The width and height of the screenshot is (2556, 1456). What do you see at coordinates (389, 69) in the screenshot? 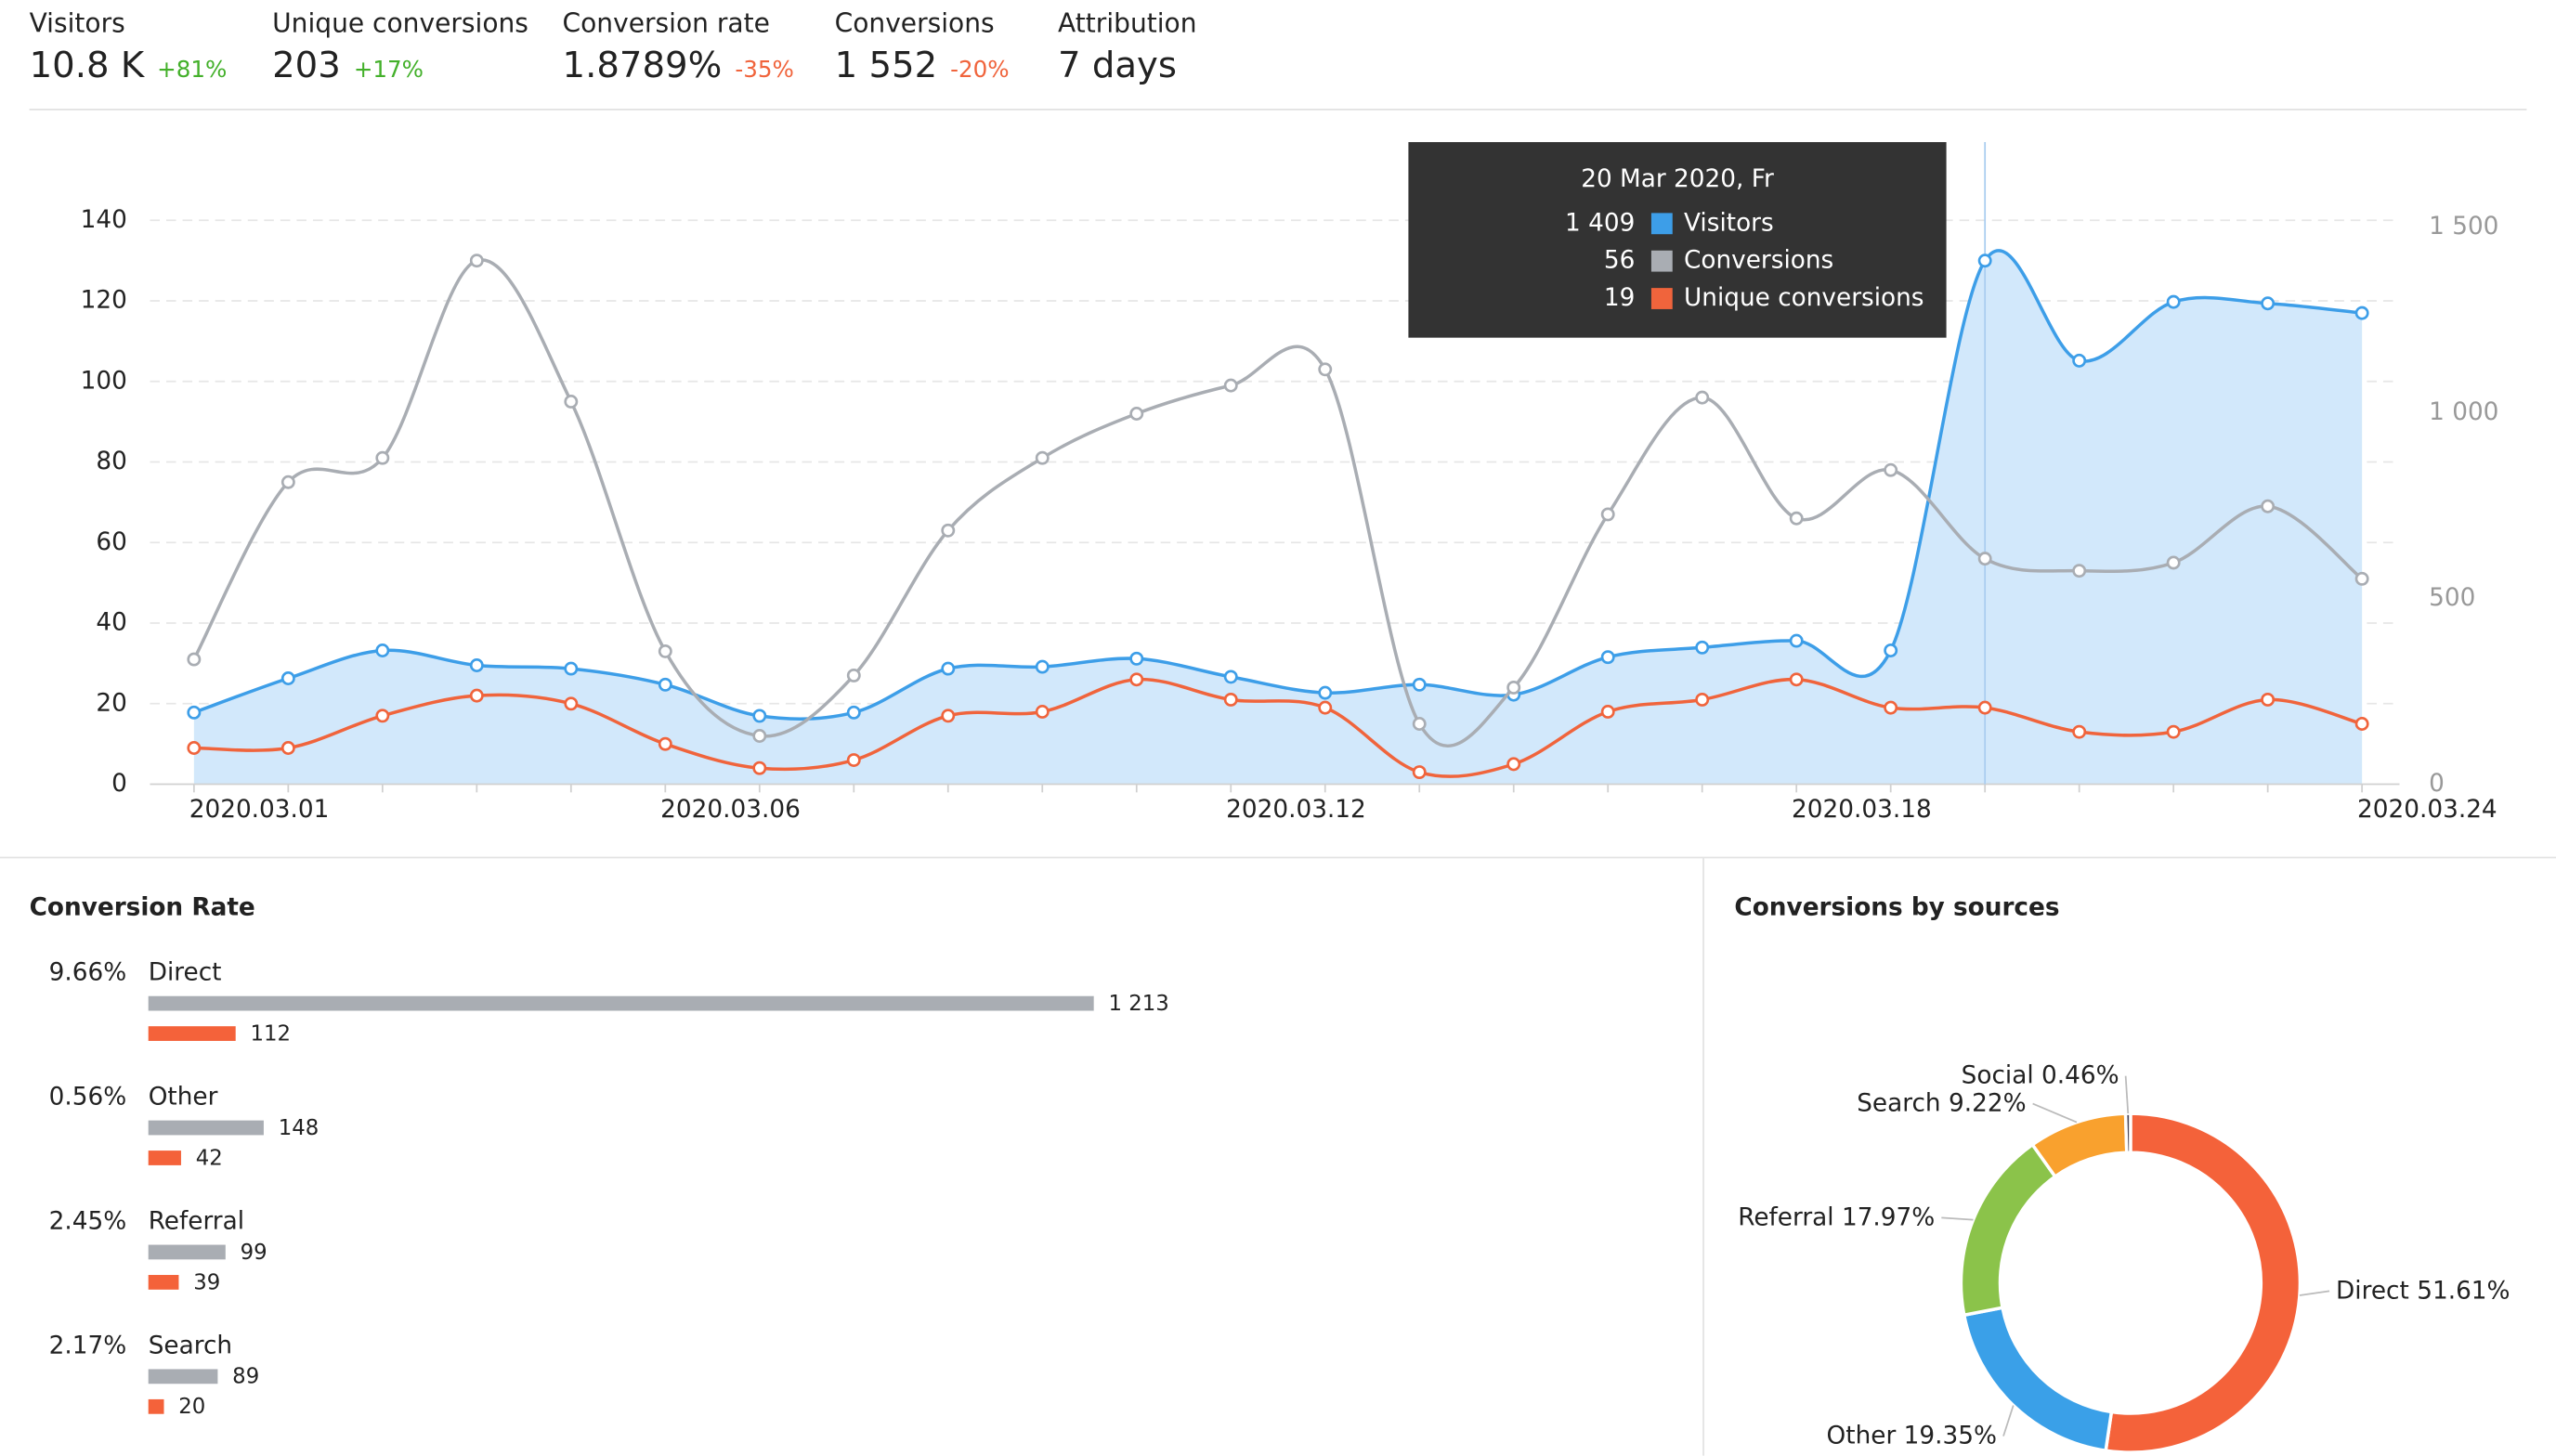
I see `kpi-change: +17%` at bounding box center [389, 69].